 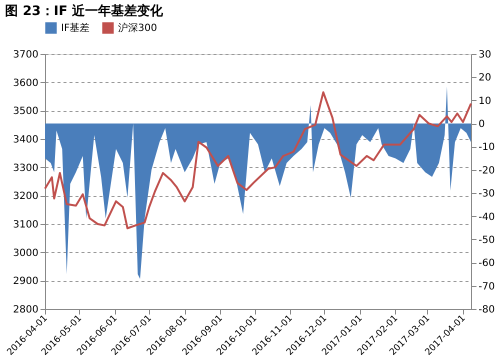 I want to click on y2-tick-label: -20, so click(x=486, y=170).